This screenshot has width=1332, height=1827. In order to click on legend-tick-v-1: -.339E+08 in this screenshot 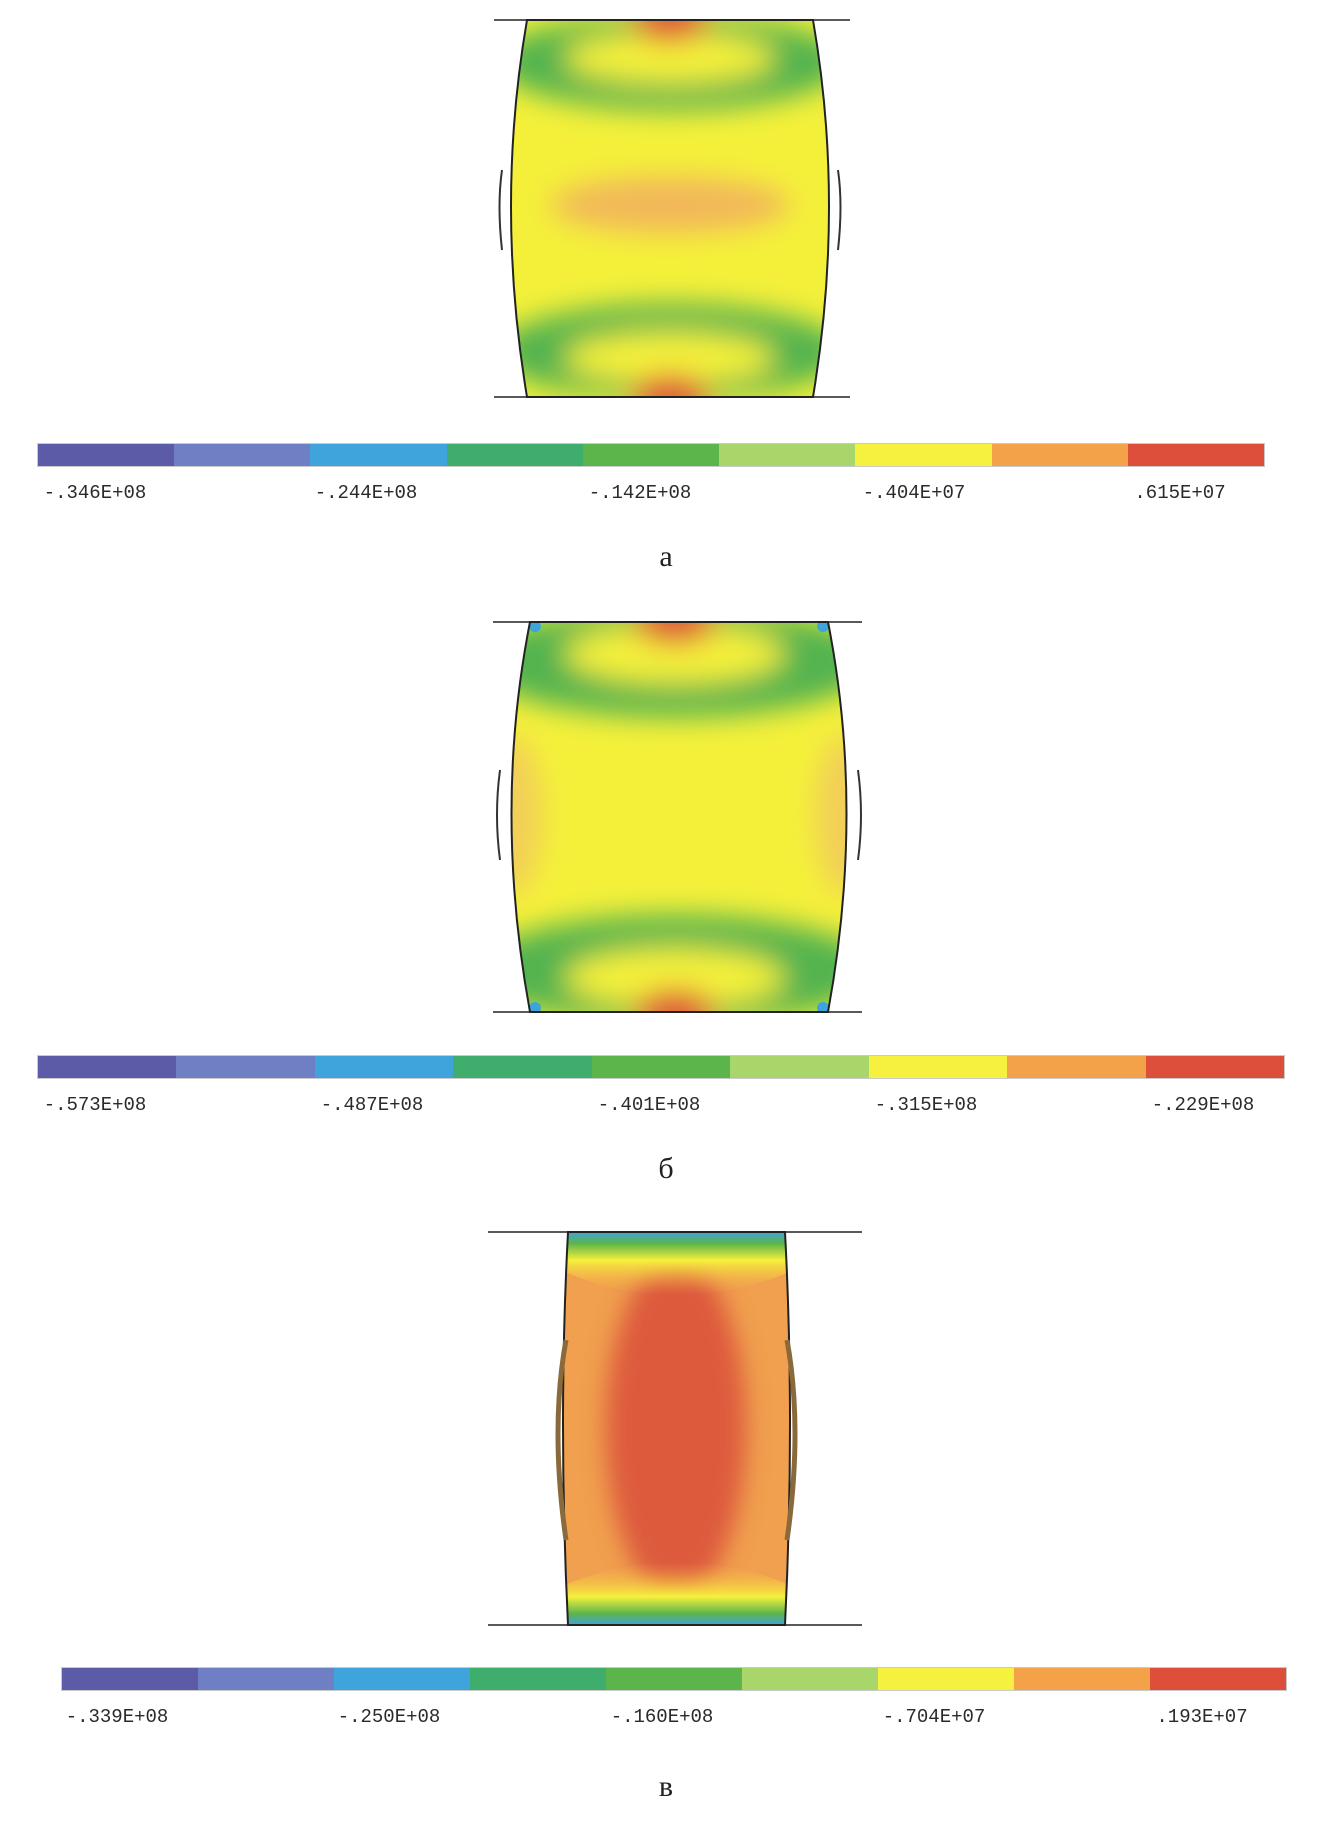, I will do `click(117, 1717)`.